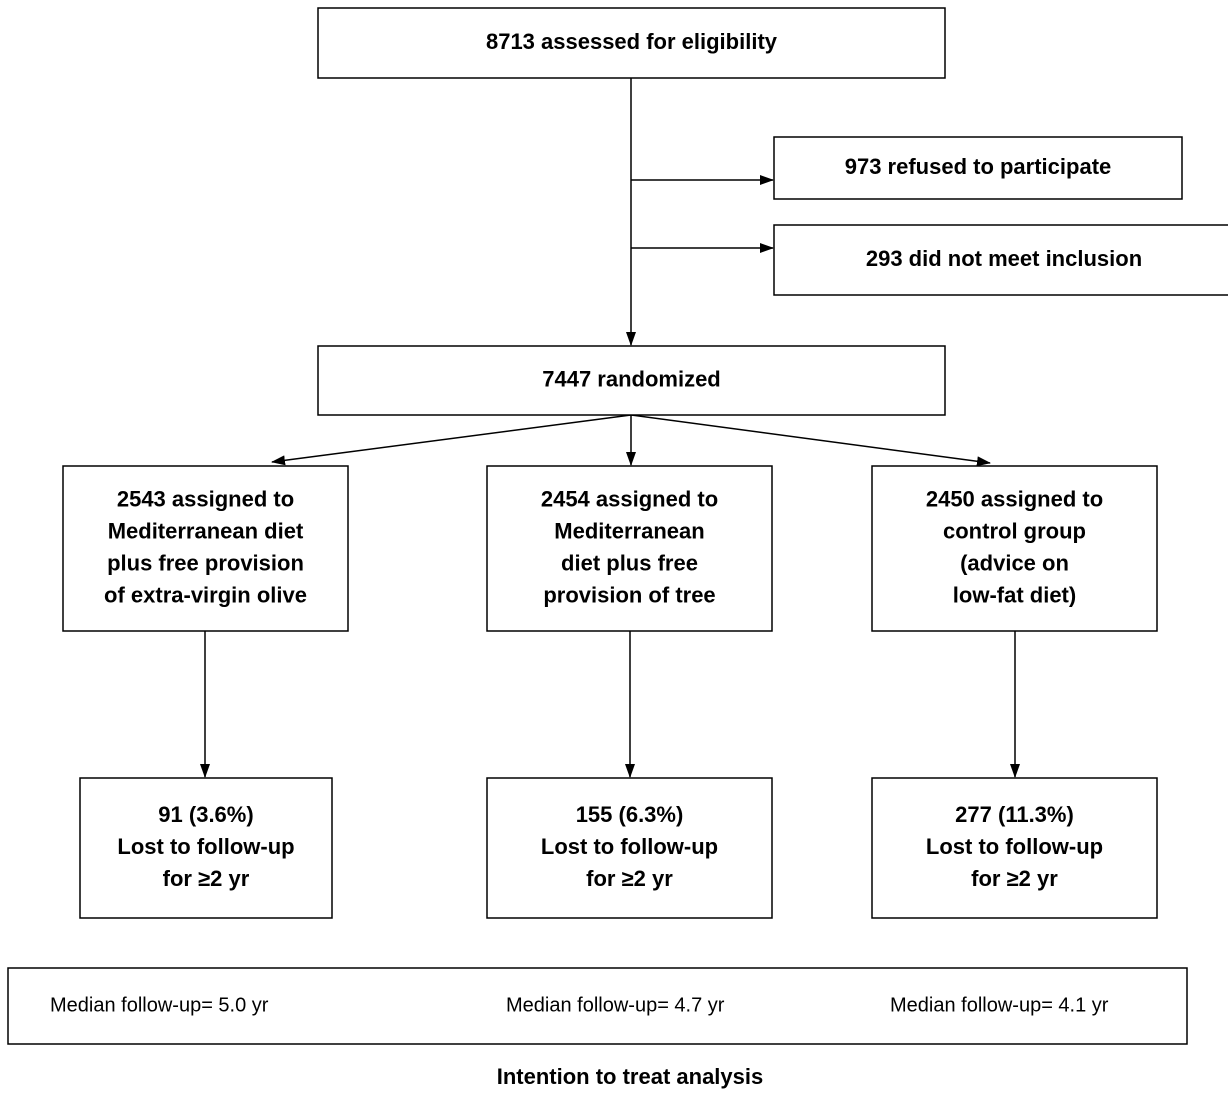 This screenshot has width=1228, height=1093. I want to click on node-label: 155 (6.3%), so click(630, 814).